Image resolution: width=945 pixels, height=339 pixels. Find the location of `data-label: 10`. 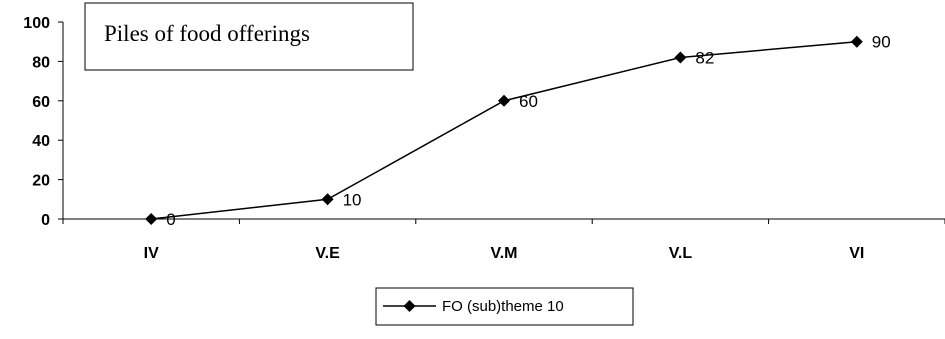

data-label: 10 is located at coordinates (352, 199).